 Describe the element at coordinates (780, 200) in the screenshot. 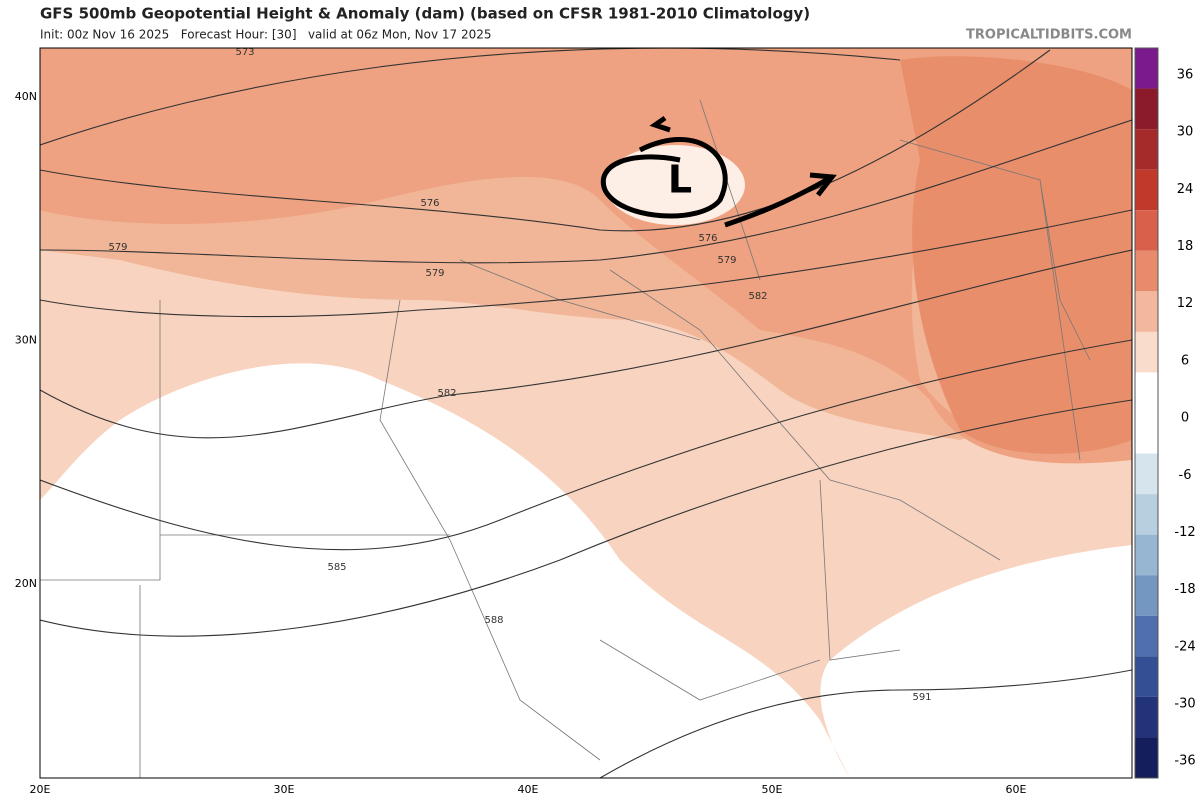

I see `arrow-annotation` at that location.